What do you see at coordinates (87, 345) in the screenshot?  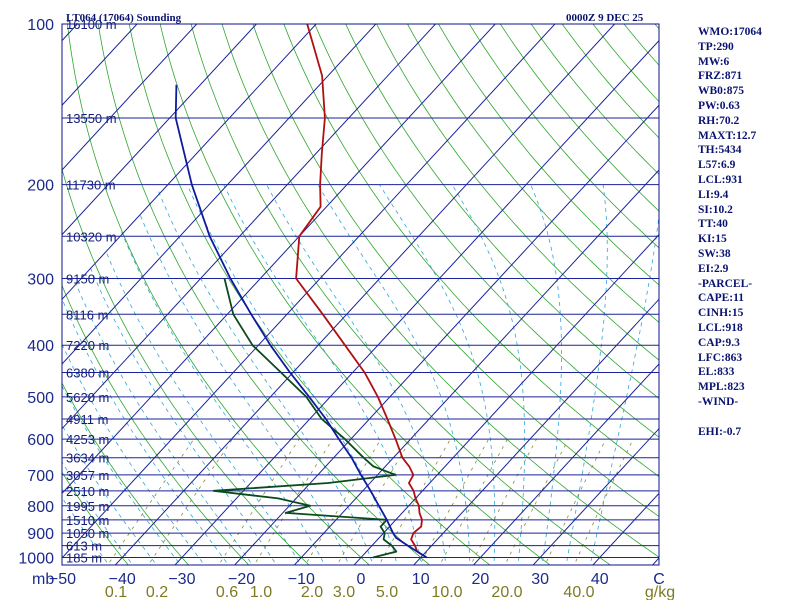 I see `height-label: 7220 m` at bounding box center [87, 345].